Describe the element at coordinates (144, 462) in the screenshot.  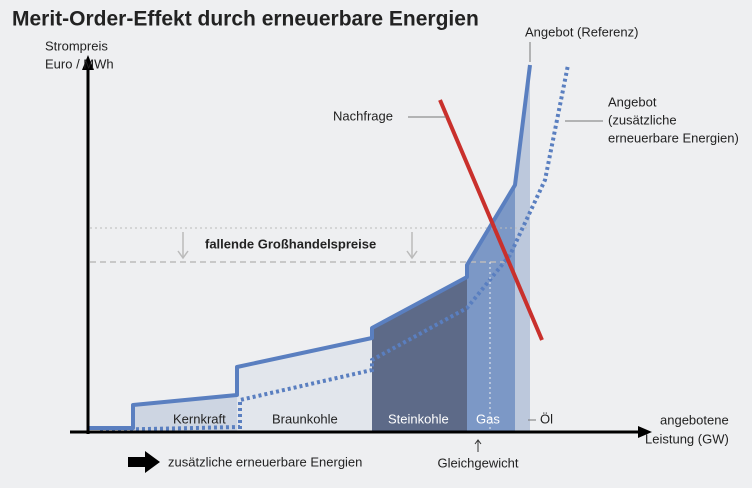
I see `renewables-arrow` at that location.